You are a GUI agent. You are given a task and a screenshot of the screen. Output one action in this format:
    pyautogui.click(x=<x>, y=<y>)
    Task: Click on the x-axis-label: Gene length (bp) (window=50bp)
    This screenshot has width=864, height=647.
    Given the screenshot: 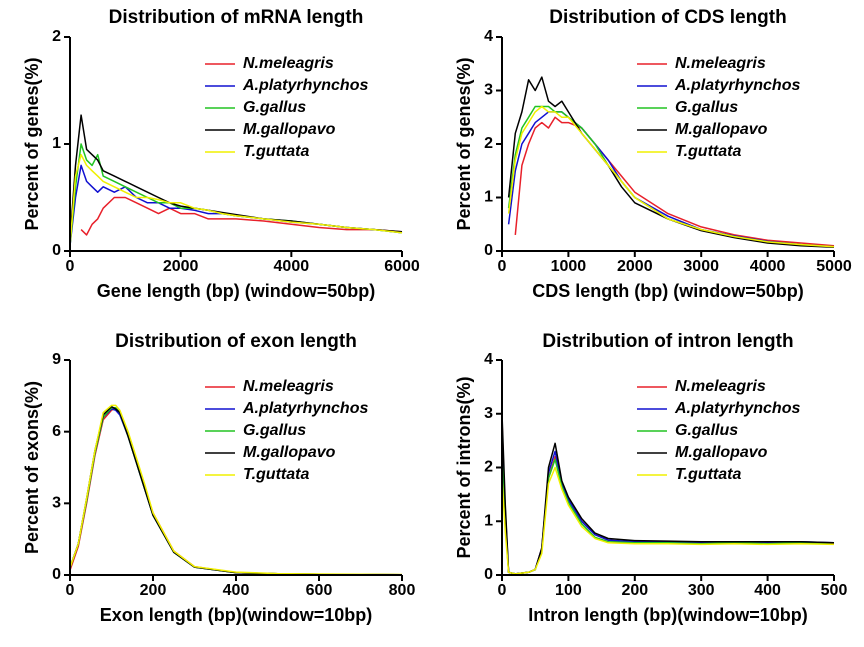 What is the action you would take?
    pyautogui.click(x=236, y=291)
    